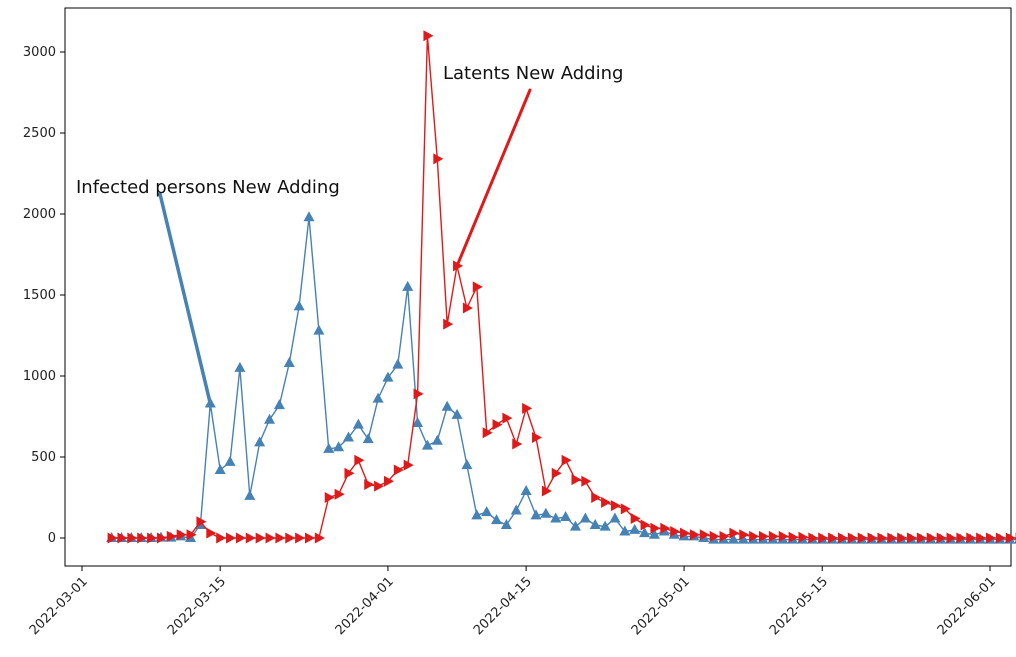  Describe the element at coordinates (799, 606) in the screenshot. I see `x-tick-label: 2022-05-15` at that location.